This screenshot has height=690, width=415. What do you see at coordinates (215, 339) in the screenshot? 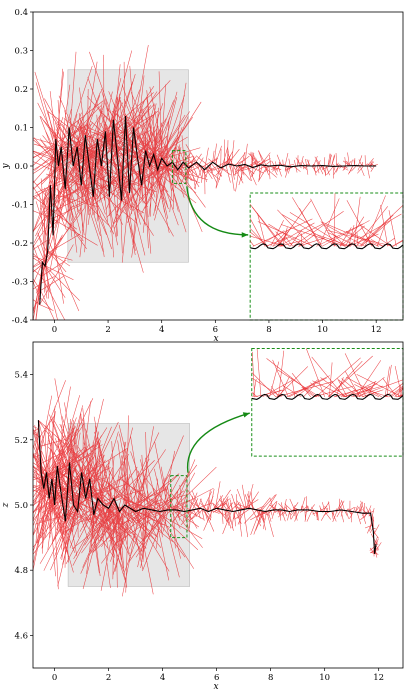
I see `x-axis-label: x` at bounding box center [215, 339].